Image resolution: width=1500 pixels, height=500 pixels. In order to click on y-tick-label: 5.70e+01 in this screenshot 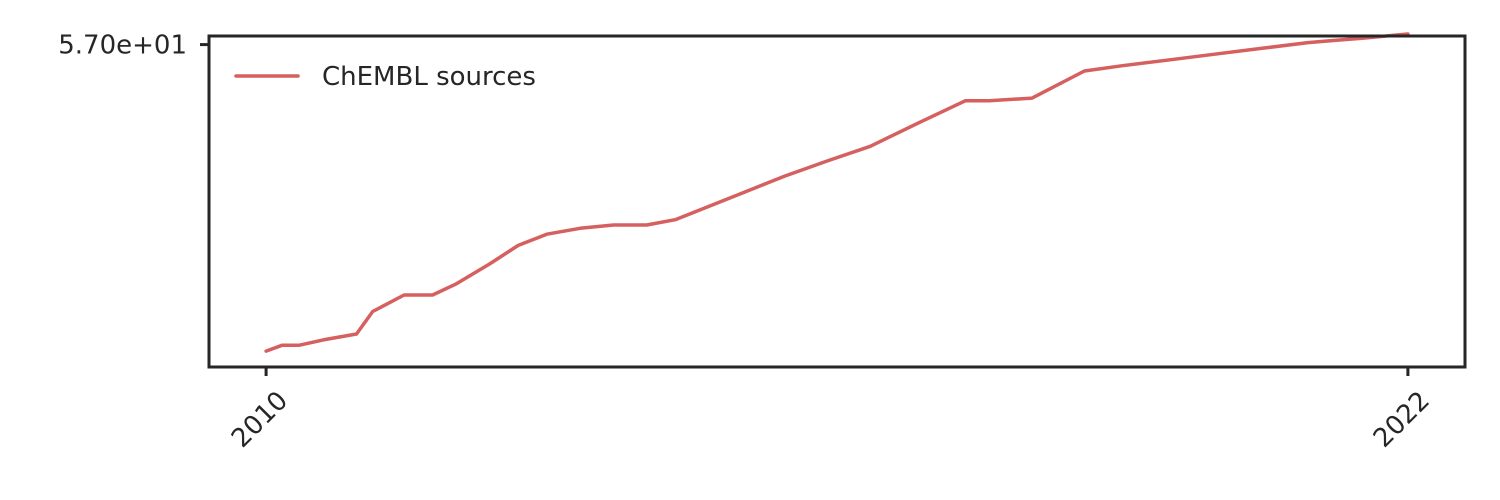, I will do `click(122, 46)`.